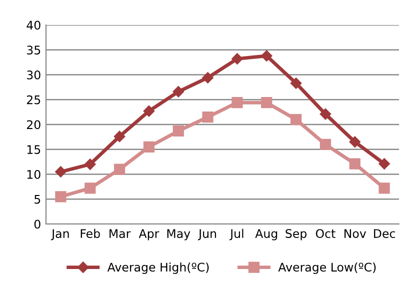 This screenshot has height=307, width=419. I want to click on y-tick-label: 10, so click(33, 174).